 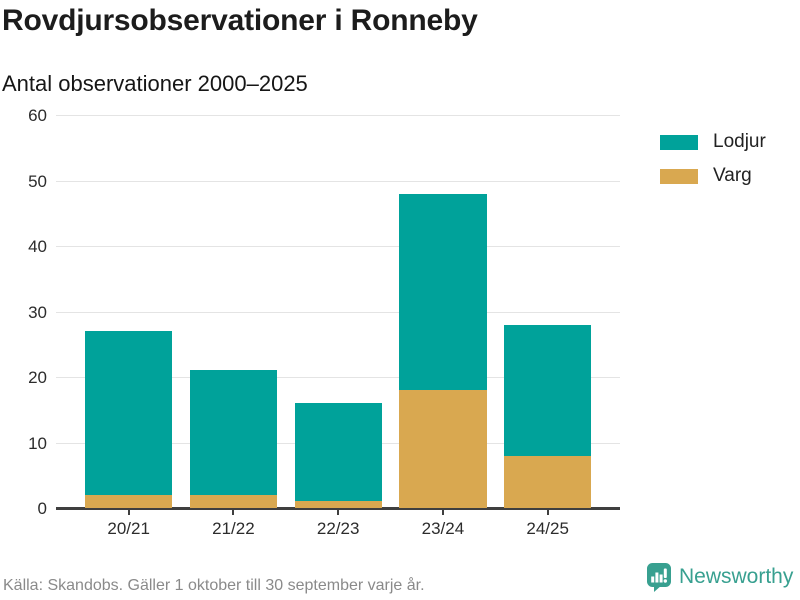 What do you see at coordinates (37, 115) in the screenshot?
I see `y-tick-label-60: 60` at bounding box center [37, 115].